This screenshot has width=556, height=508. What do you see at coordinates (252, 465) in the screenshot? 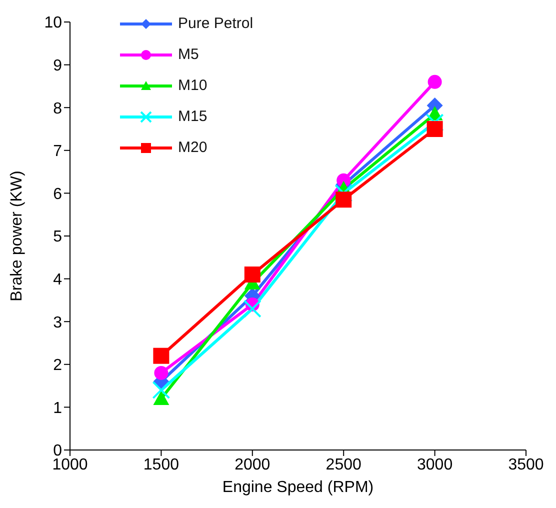
I see `x-tick-label: 2000` at bounding box center [252, 465].